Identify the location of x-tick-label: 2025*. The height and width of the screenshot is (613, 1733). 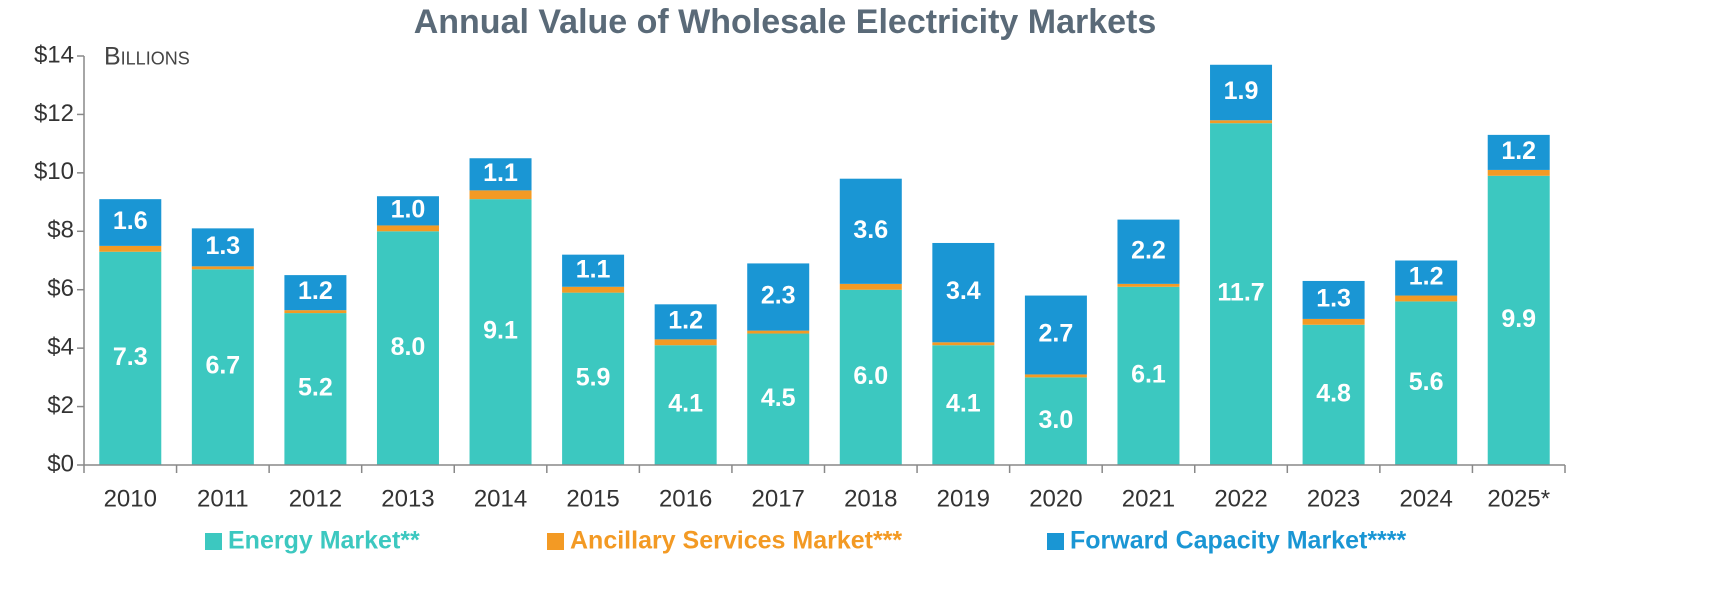
(1518, 498).